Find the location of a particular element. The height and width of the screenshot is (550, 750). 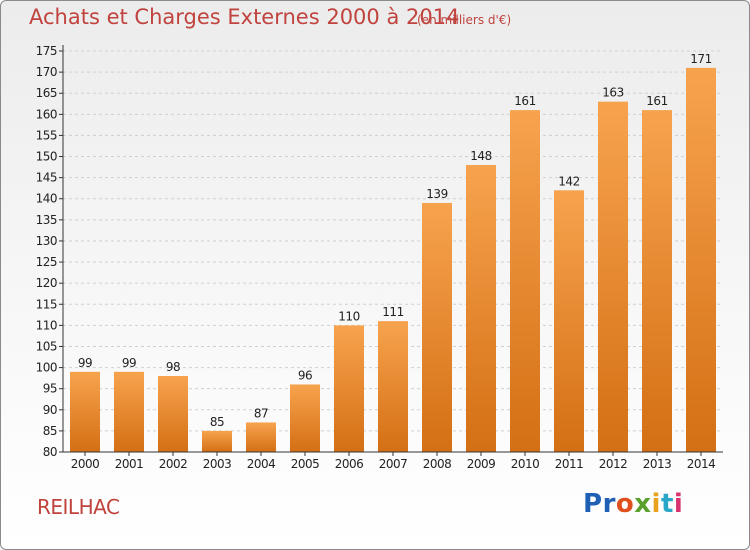

y-tick-label: 140 is located at coordinates (46, 199).